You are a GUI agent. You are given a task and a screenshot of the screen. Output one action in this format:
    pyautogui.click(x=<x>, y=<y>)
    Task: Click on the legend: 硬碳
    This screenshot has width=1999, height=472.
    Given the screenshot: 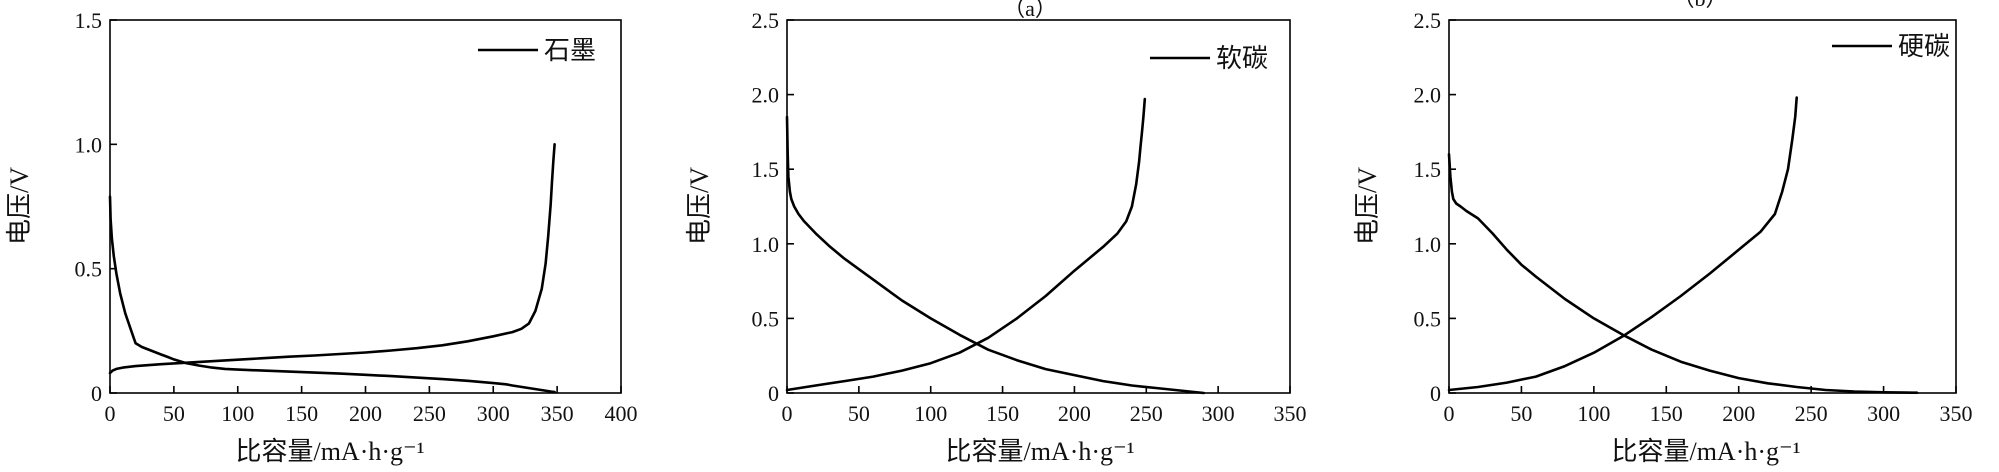 What is the action you would take?
    pyautogui.click(x=1891, y=46)
    